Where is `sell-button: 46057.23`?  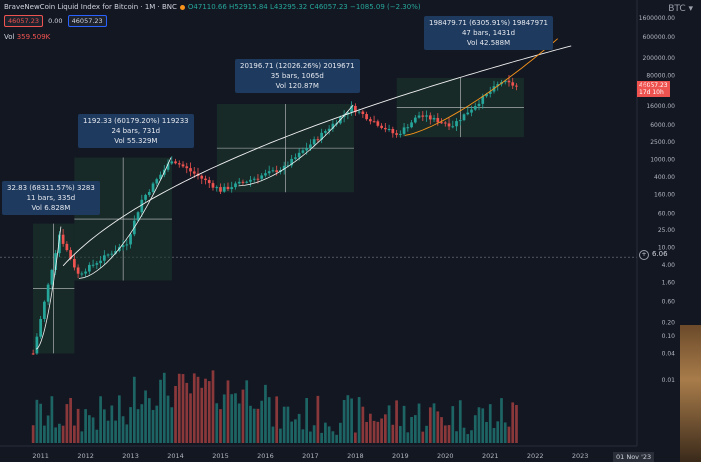 sell-button: 46057.23 is located at coordinates (24, 21).